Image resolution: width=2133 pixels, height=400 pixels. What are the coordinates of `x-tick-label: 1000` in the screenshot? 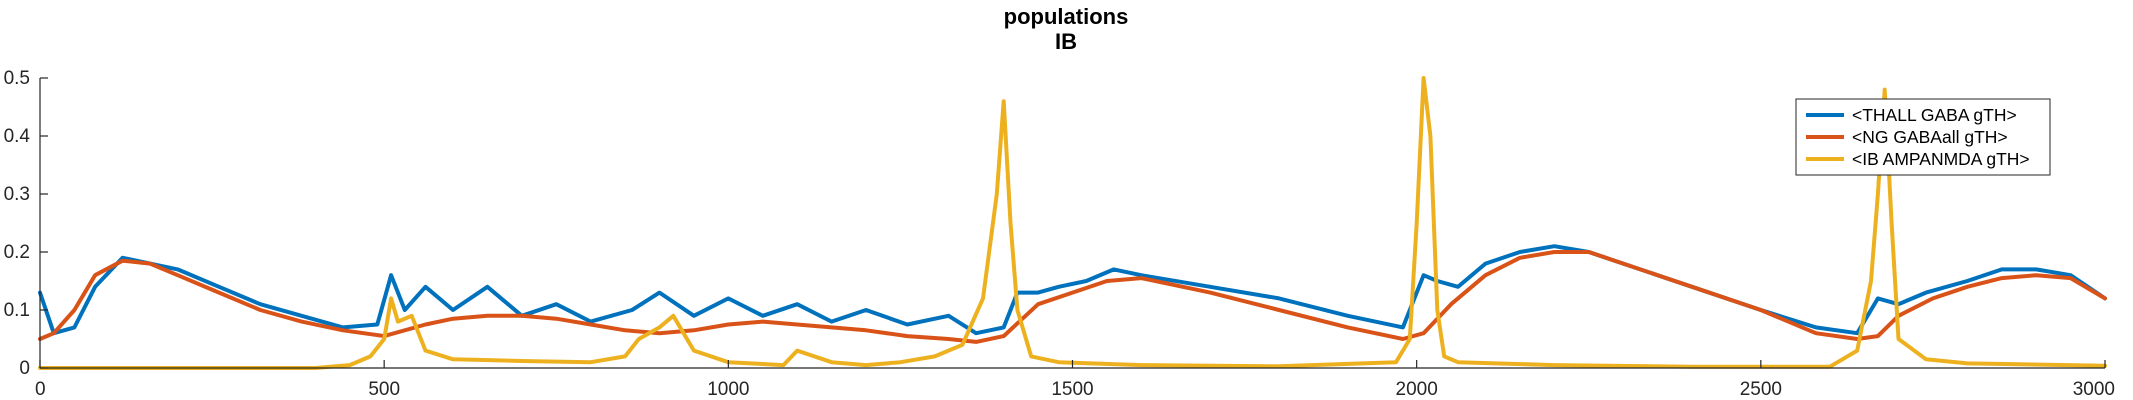 It's located at (728, 389).